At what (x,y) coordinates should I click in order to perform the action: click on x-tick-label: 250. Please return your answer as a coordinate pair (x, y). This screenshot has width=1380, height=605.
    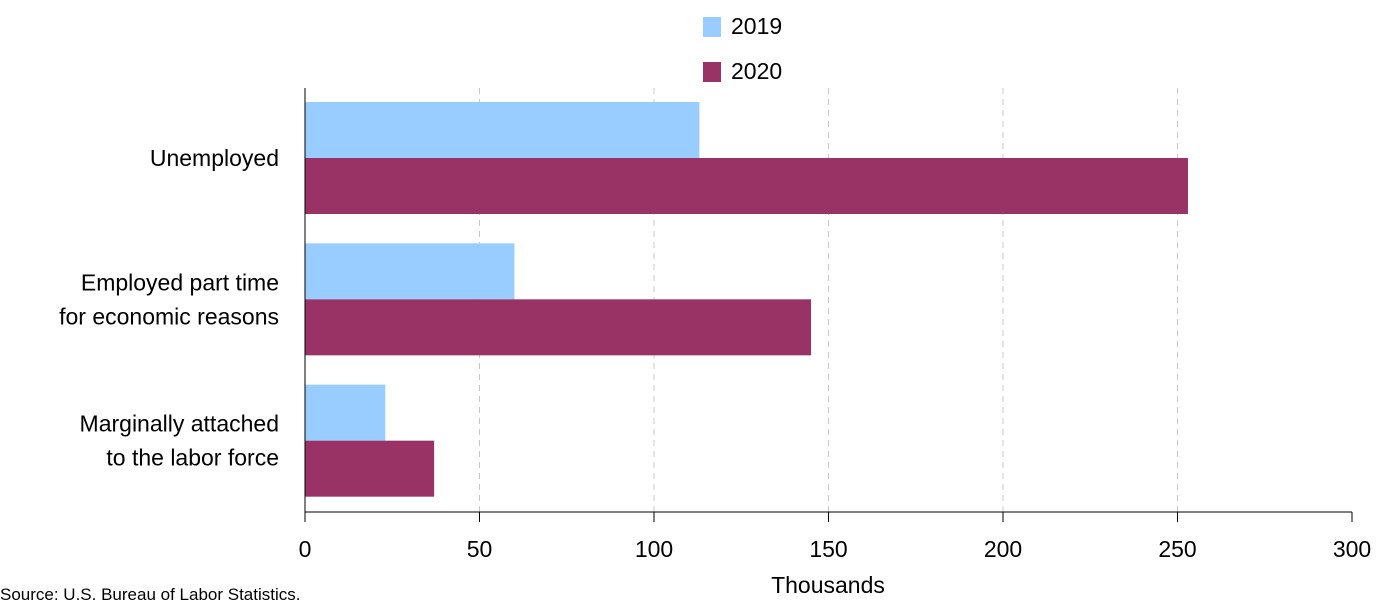
    Looking at the image, I should click on (1177, 549).